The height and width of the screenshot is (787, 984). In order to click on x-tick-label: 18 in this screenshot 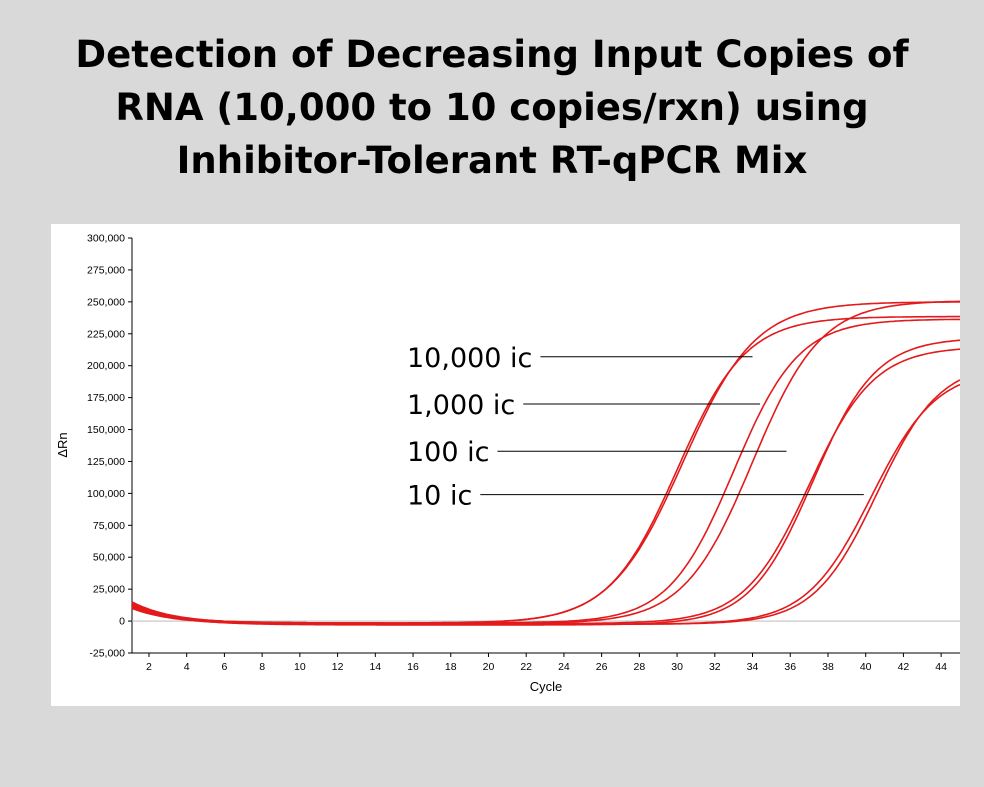, I will do `click(451, 667)`.